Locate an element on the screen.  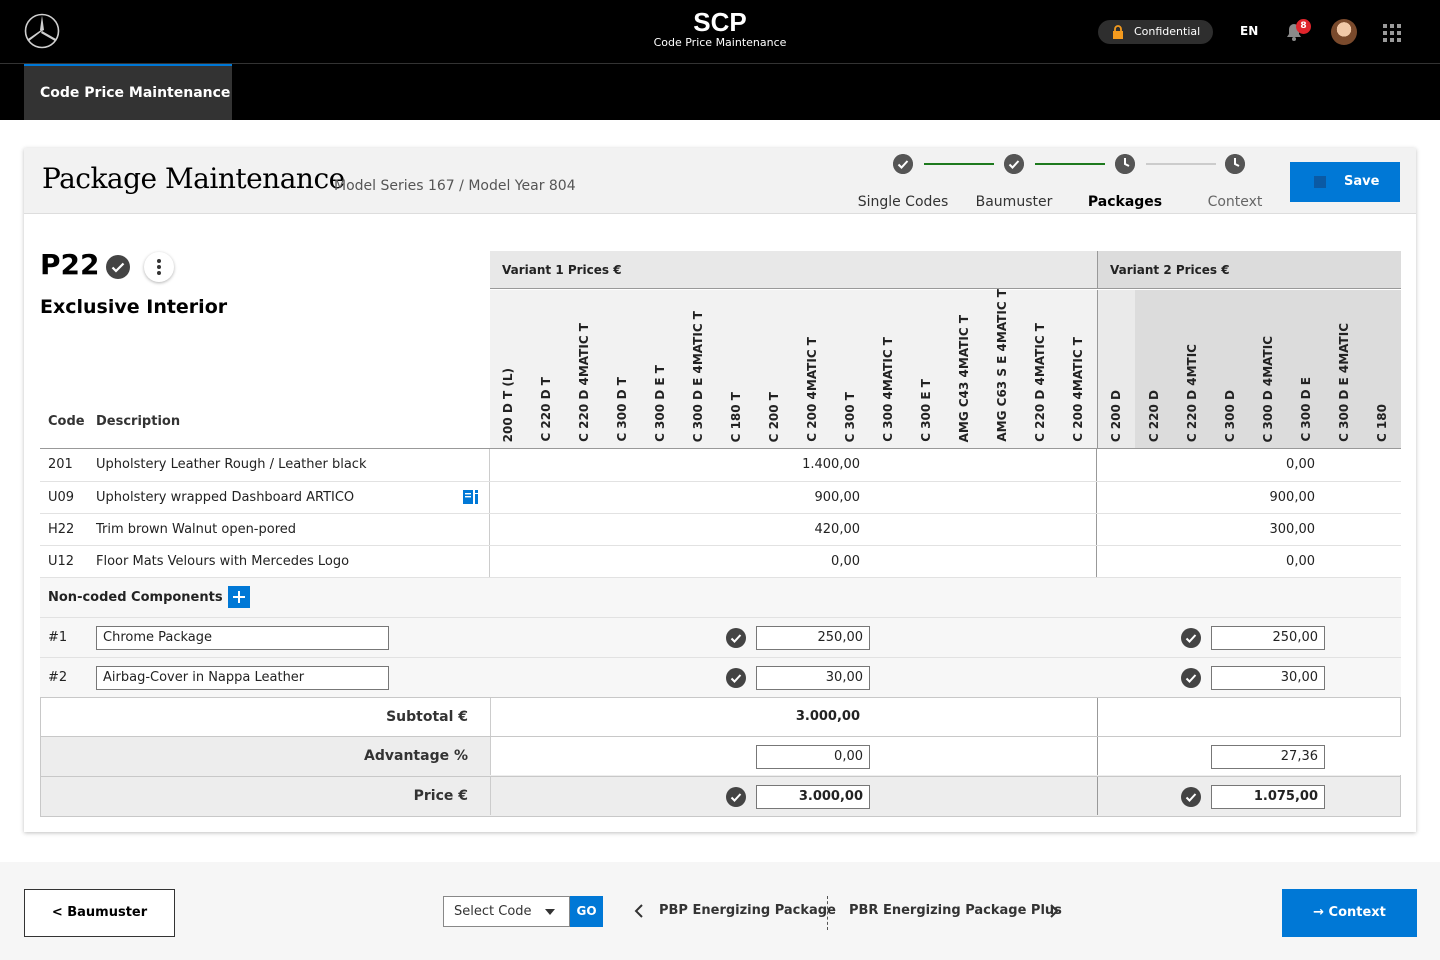
column-header: C 220 D is located at coordinates (1154, 415).